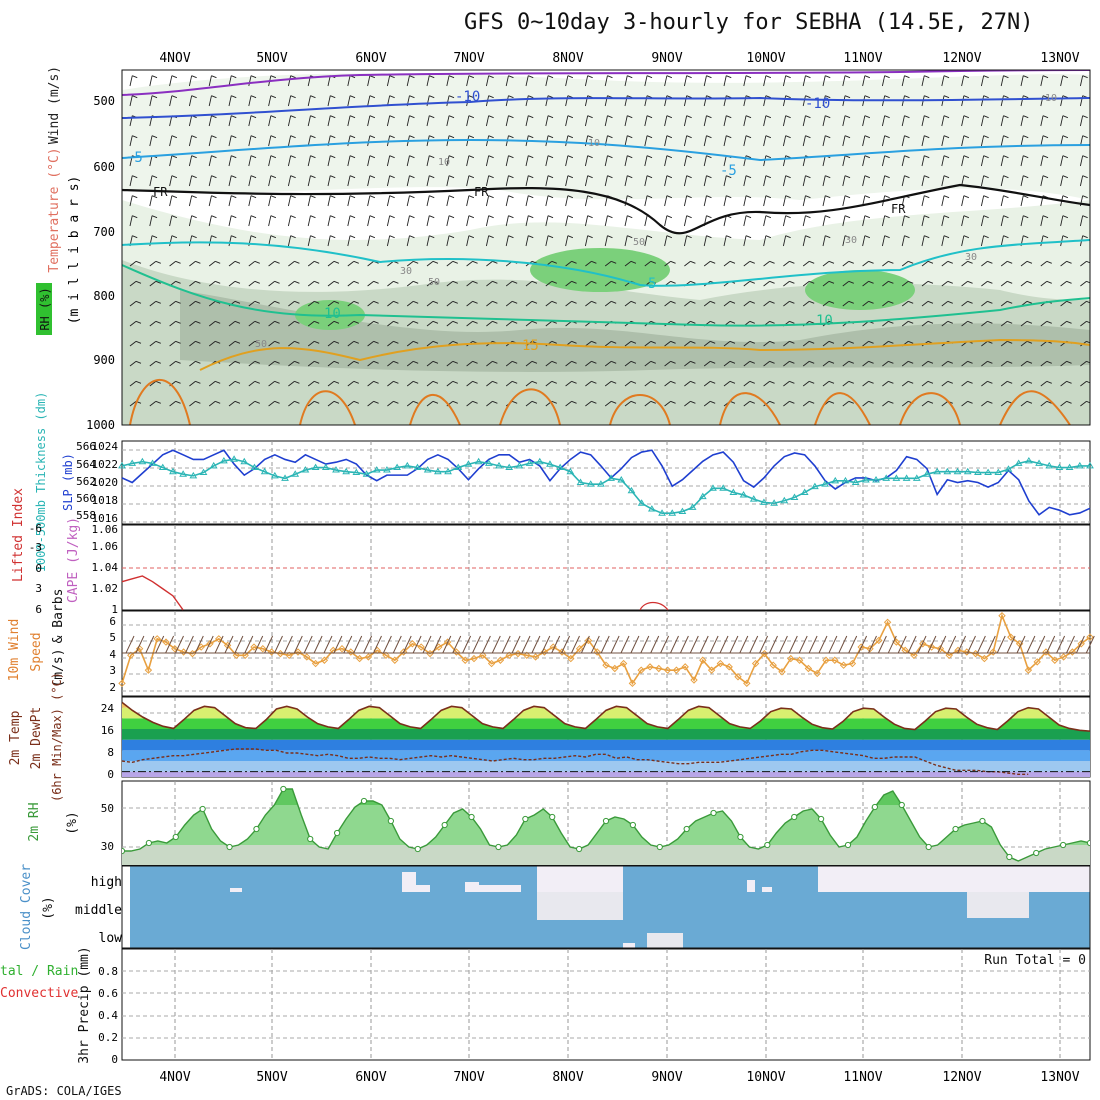 The height and width of the screenshot is (1100, 1100). What do you see at coordinates (606, 150) in the screenshot?
I see `isotherm-minus5` at bounding box center [606, 150].